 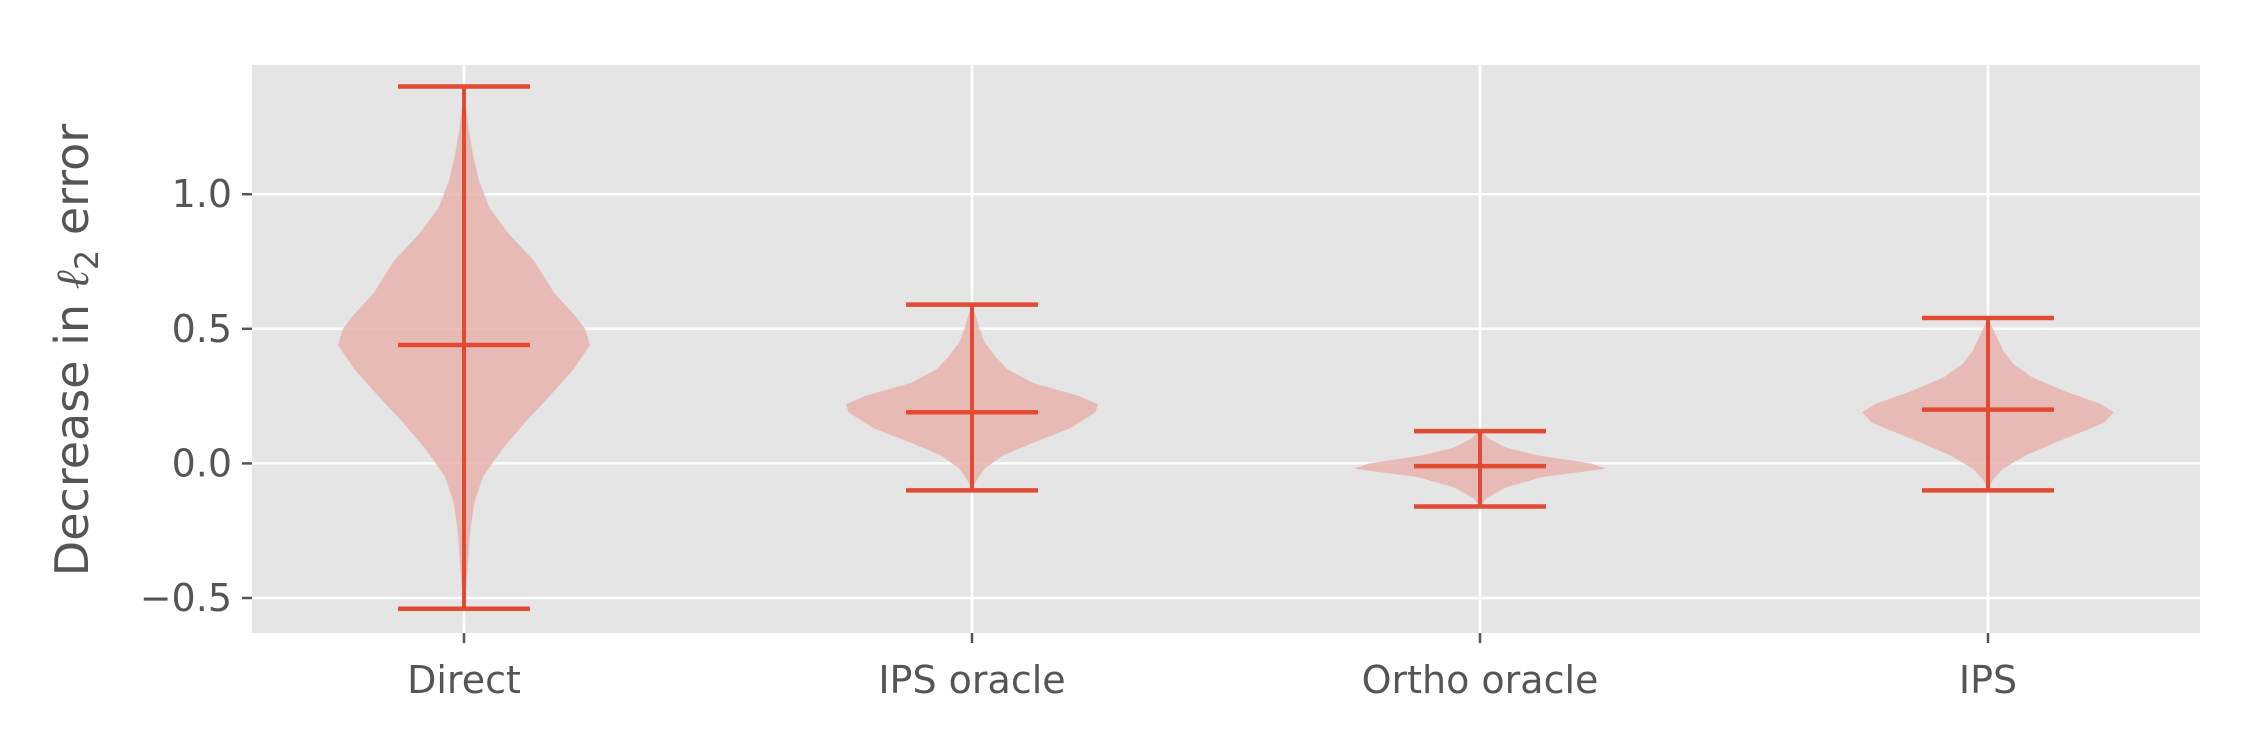 What do you see at coordinates (186, 598) in the screenshot?
I see `y-tick-label: −0.5` at bounding box center [186, 598].